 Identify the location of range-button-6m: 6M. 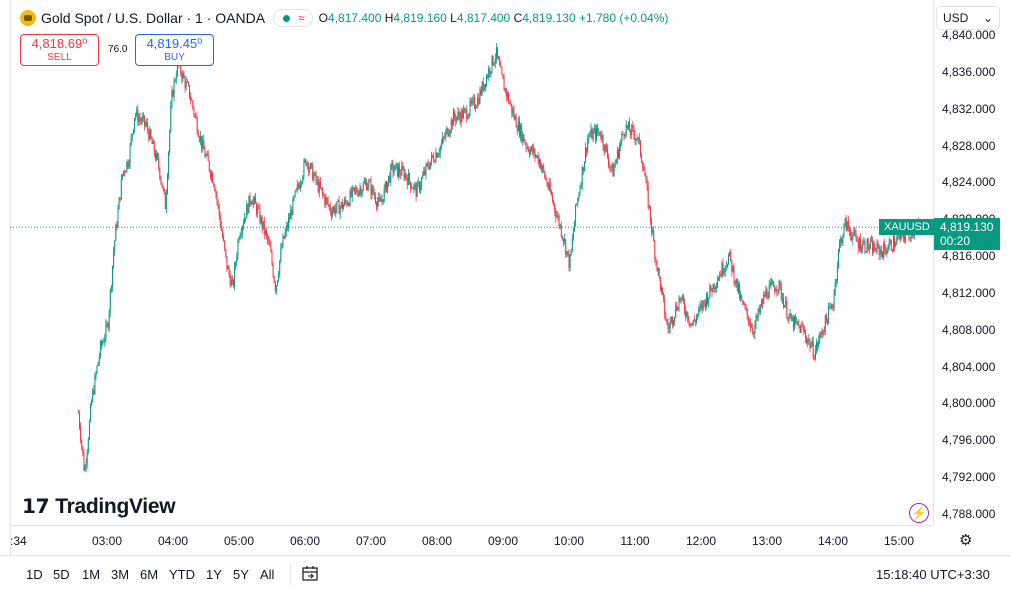
(149, 574).